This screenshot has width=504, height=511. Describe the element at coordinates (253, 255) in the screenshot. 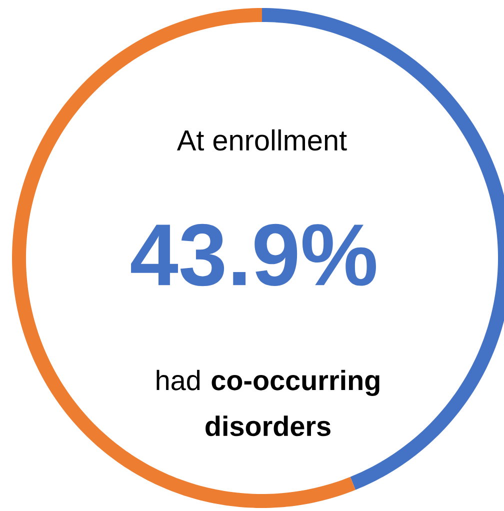

I see `text: 43.9%` at that location.